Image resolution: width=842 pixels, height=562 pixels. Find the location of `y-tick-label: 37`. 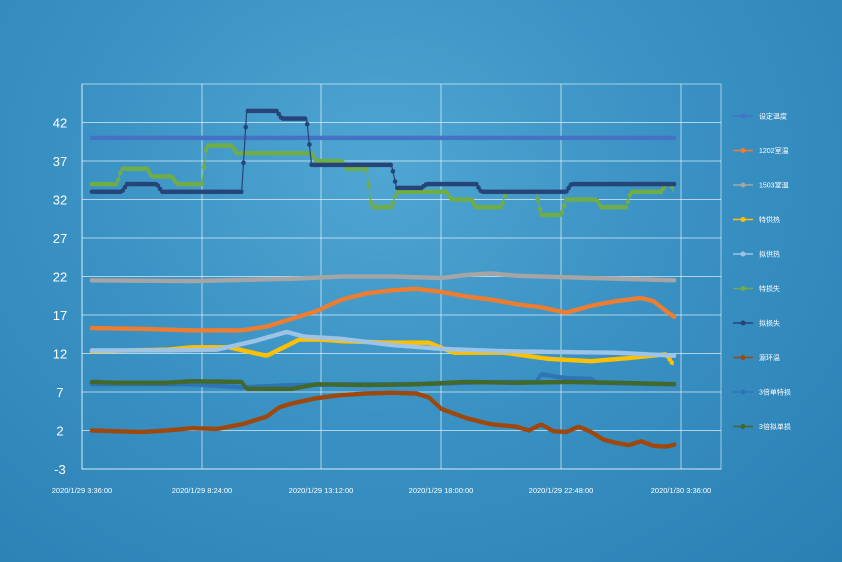

y-tick-label: 37 is located at coordinates (60, 161).